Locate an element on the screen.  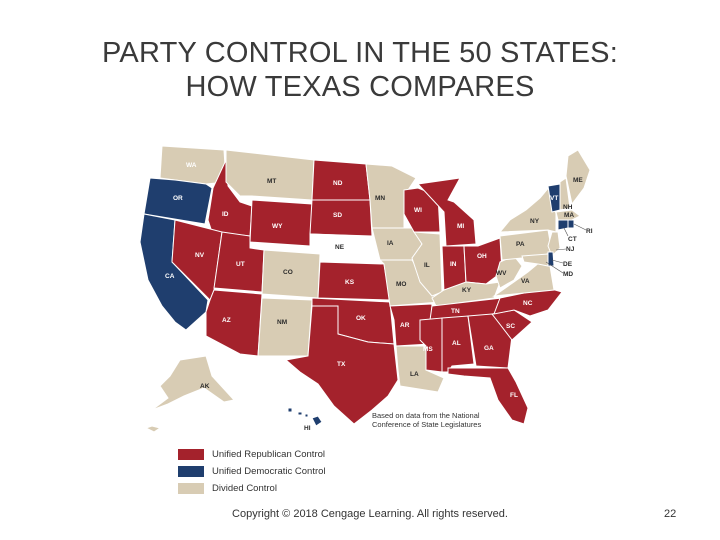
label-nv: NV is located at coordinates (200, 255).